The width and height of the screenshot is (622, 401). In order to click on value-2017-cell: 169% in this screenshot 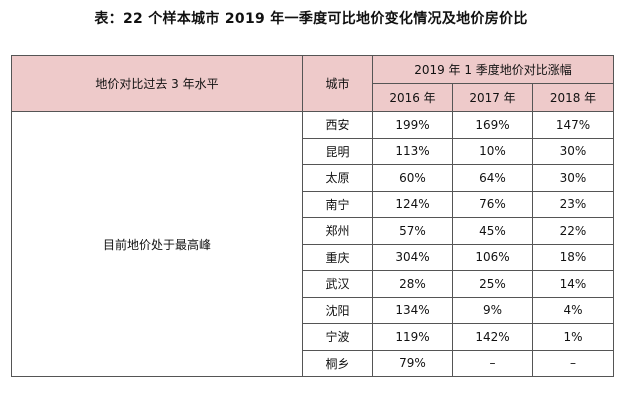, I will do `click(492, 125)`.